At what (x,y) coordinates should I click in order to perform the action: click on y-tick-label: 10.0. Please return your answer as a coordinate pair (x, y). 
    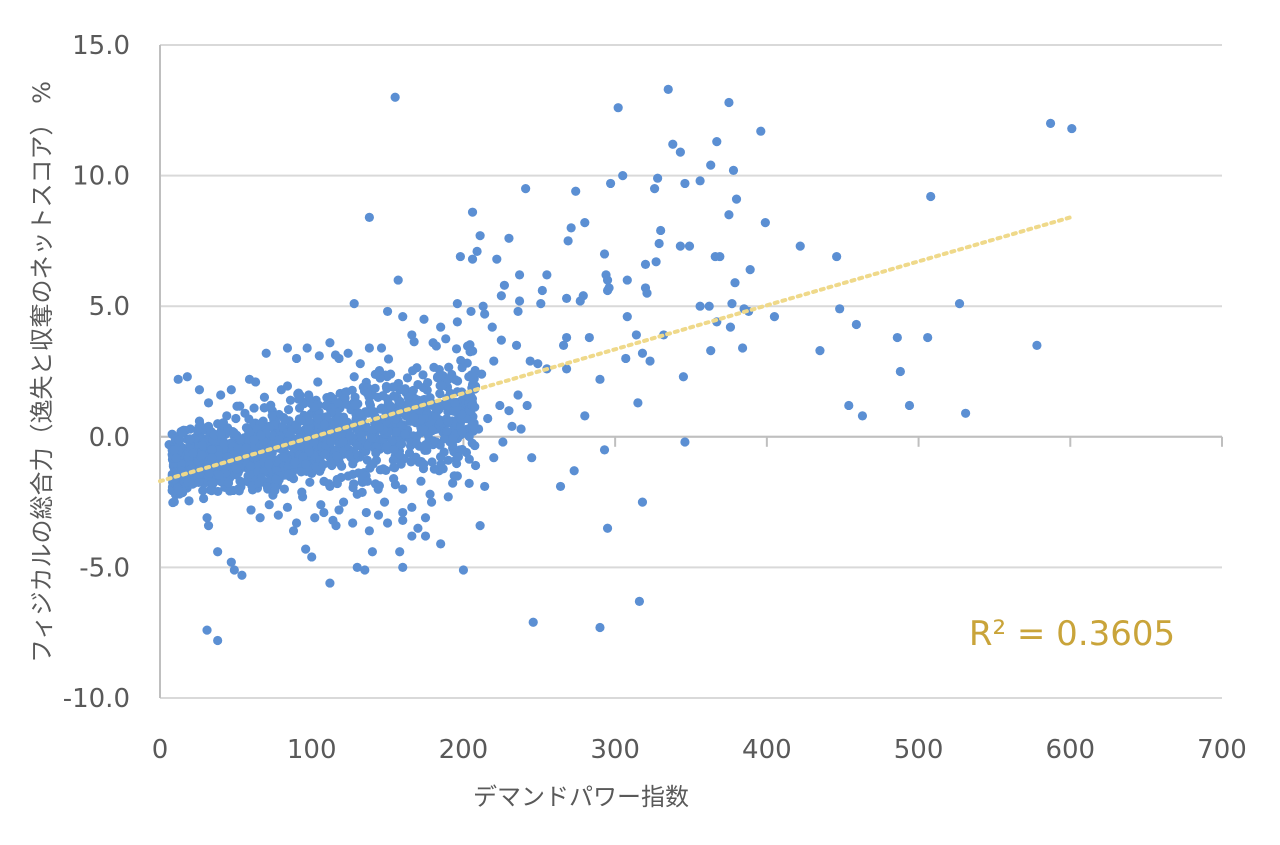
    Looking at the image, I should click on (101, 177).